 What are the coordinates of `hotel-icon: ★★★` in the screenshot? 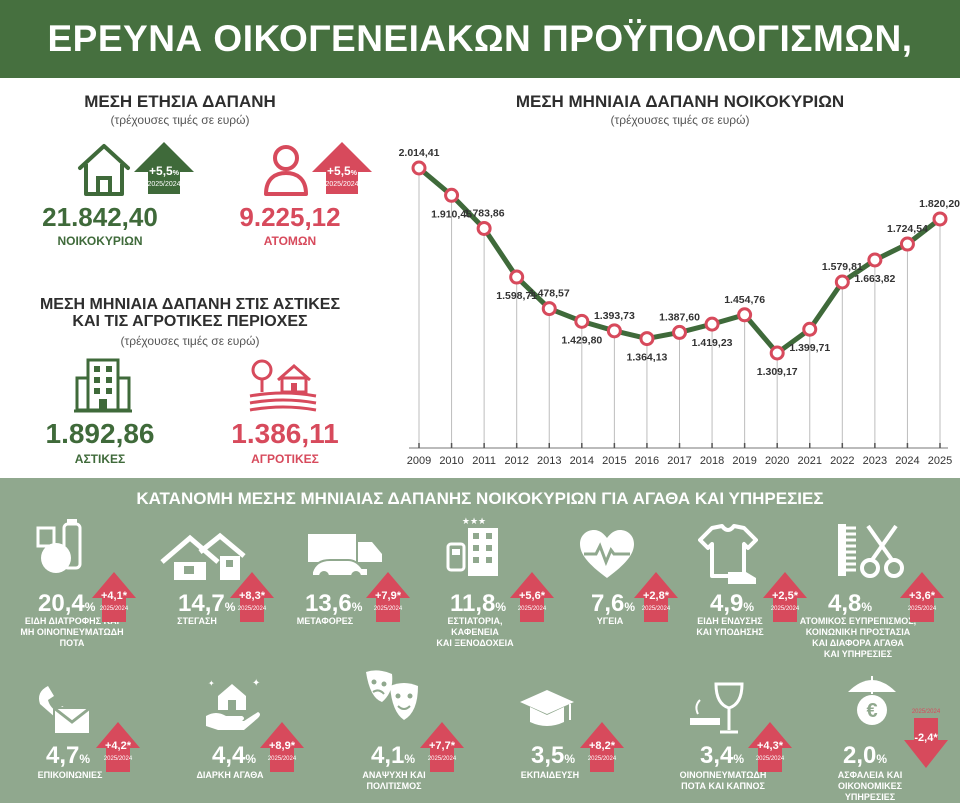 It's located at (474, 549).